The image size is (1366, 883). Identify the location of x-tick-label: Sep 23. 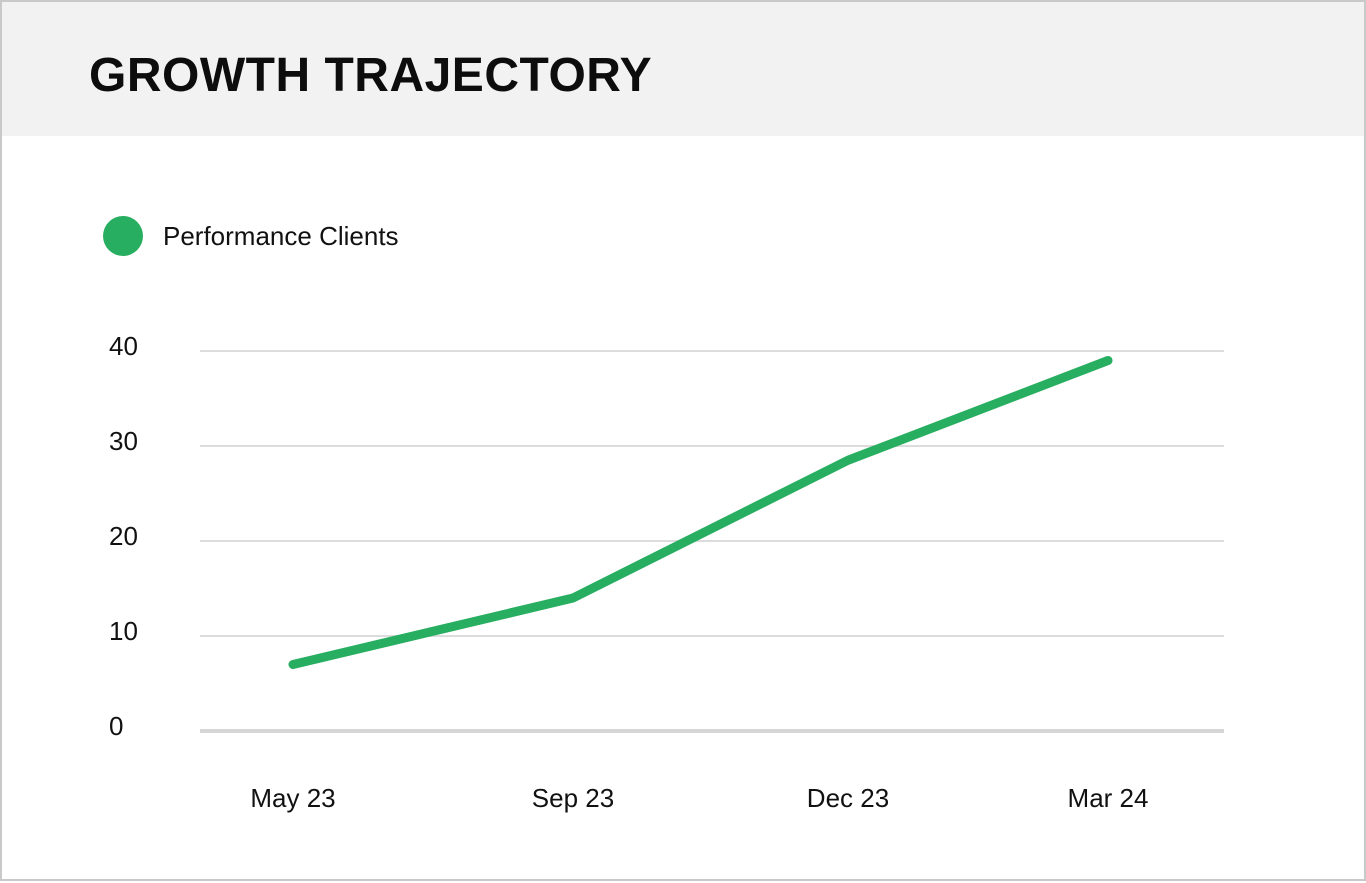
(573, 798).